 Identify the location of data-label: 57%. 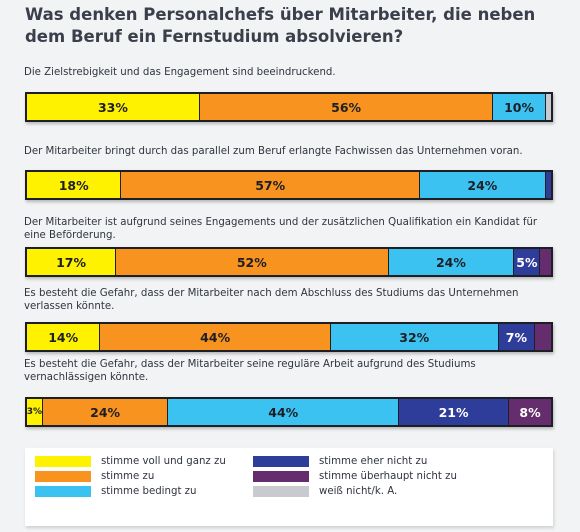
(270, 185).